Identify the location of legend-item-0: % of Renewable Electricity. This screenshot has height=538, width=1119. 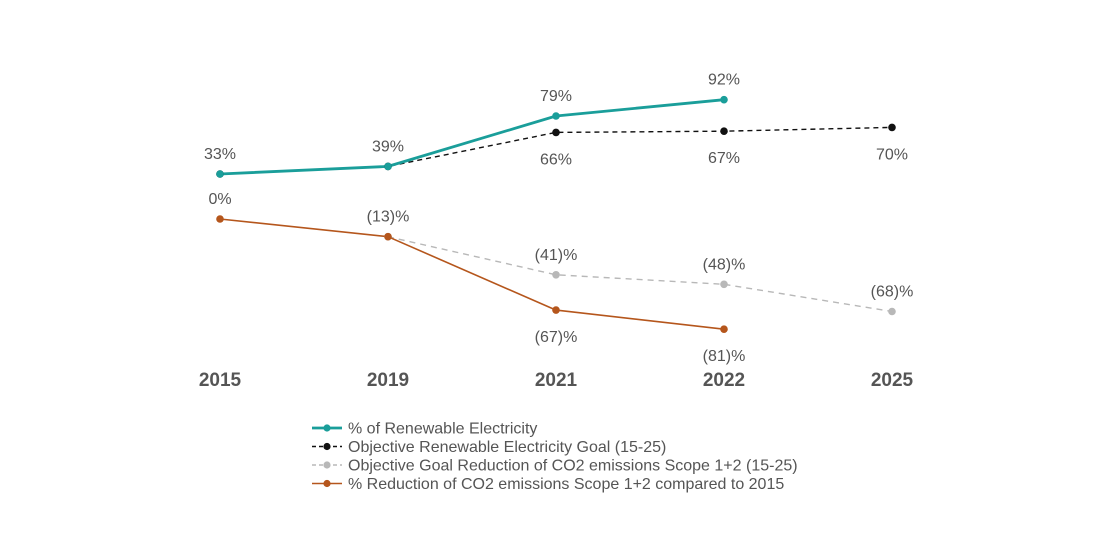
(424, 429).